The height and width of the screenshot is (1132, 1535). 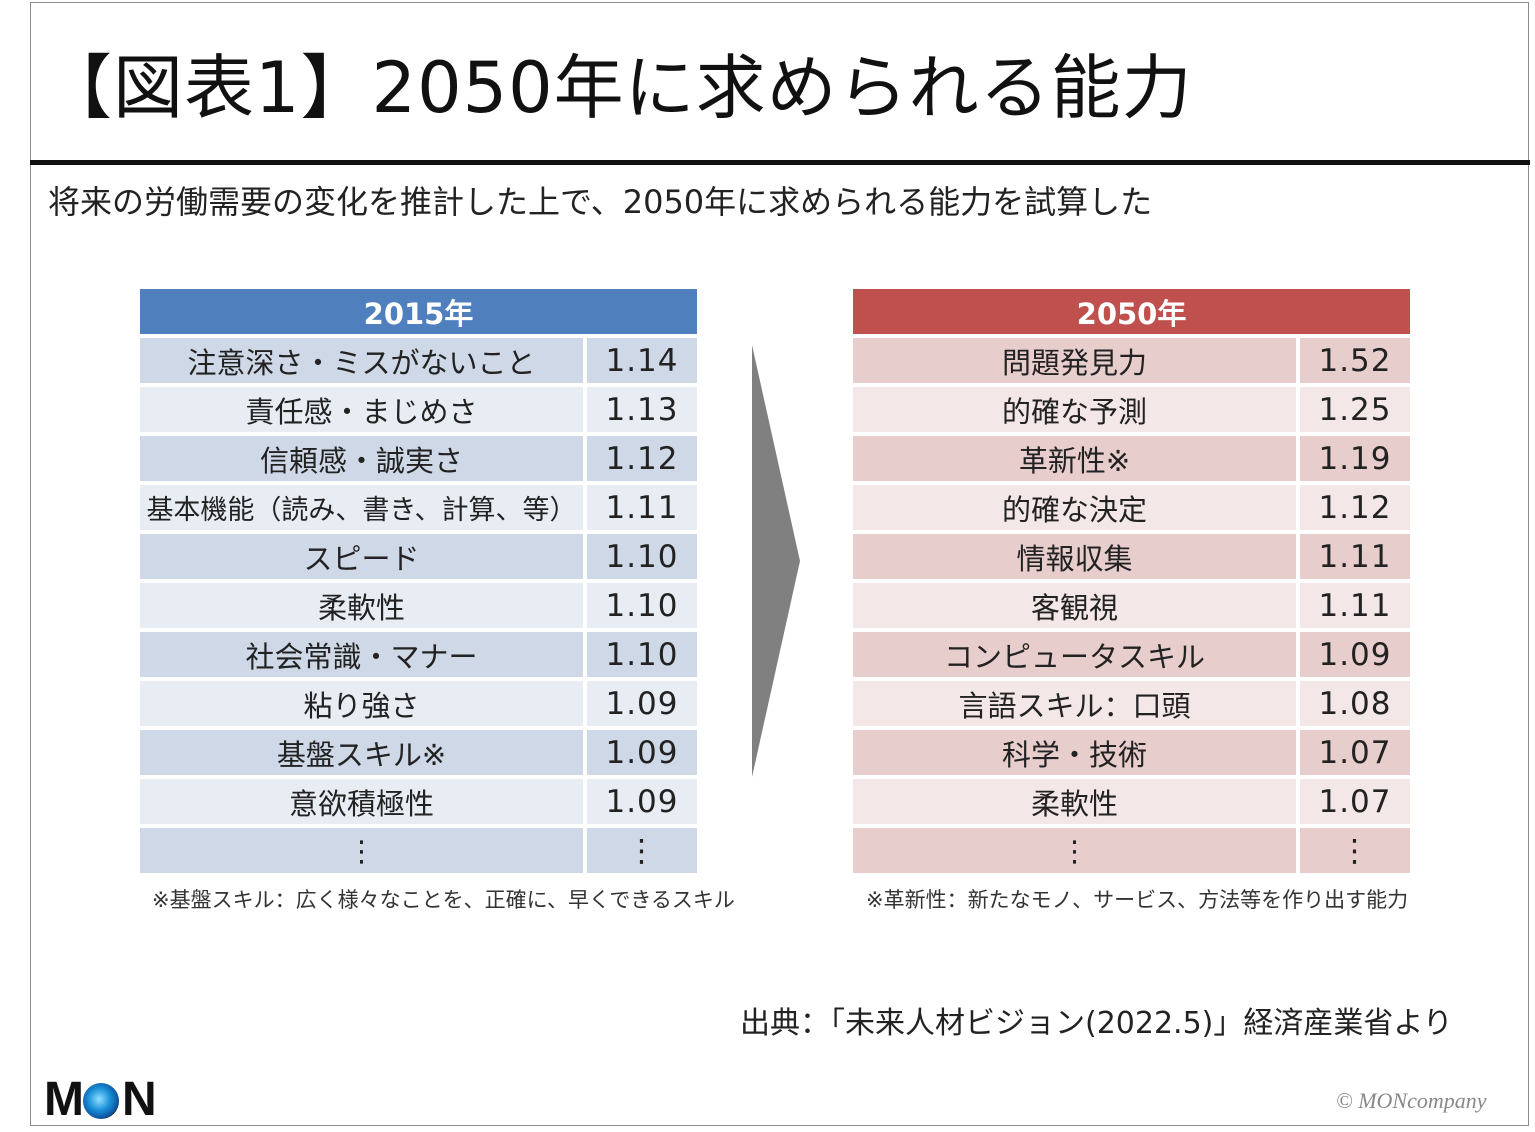 What do you see at coordinates (362, 555) in the screenshot?
I see `ability-label: スピード` at bounding box center [362, 555].